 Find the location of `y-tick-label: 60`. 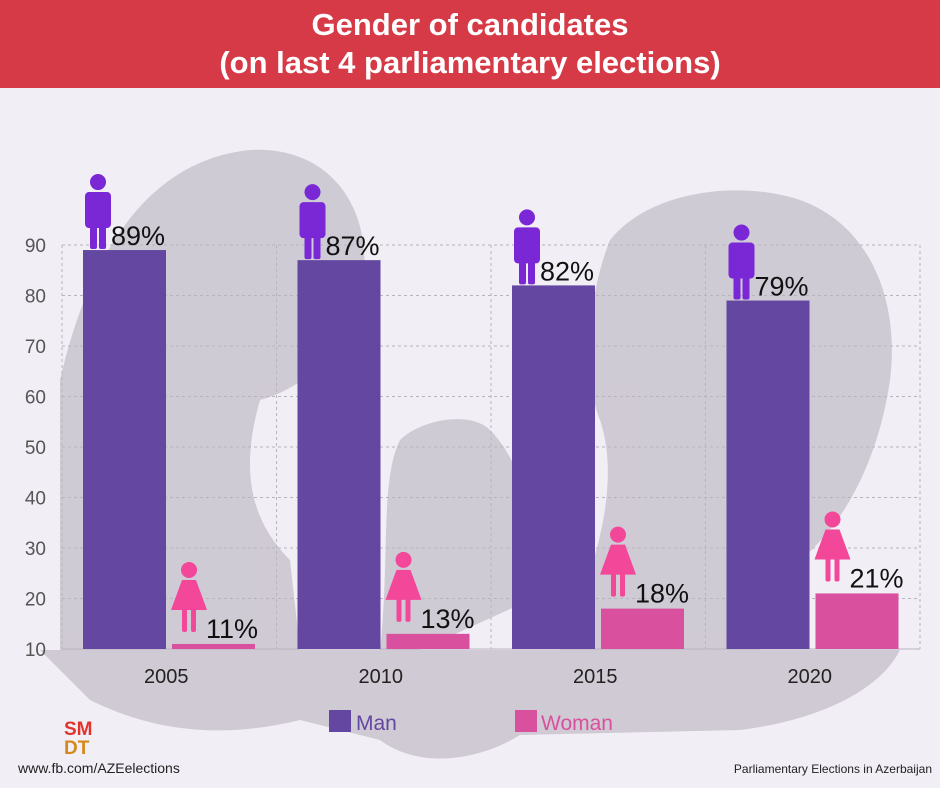

y-tick-label: 60 is located at coordinates (35, 398).